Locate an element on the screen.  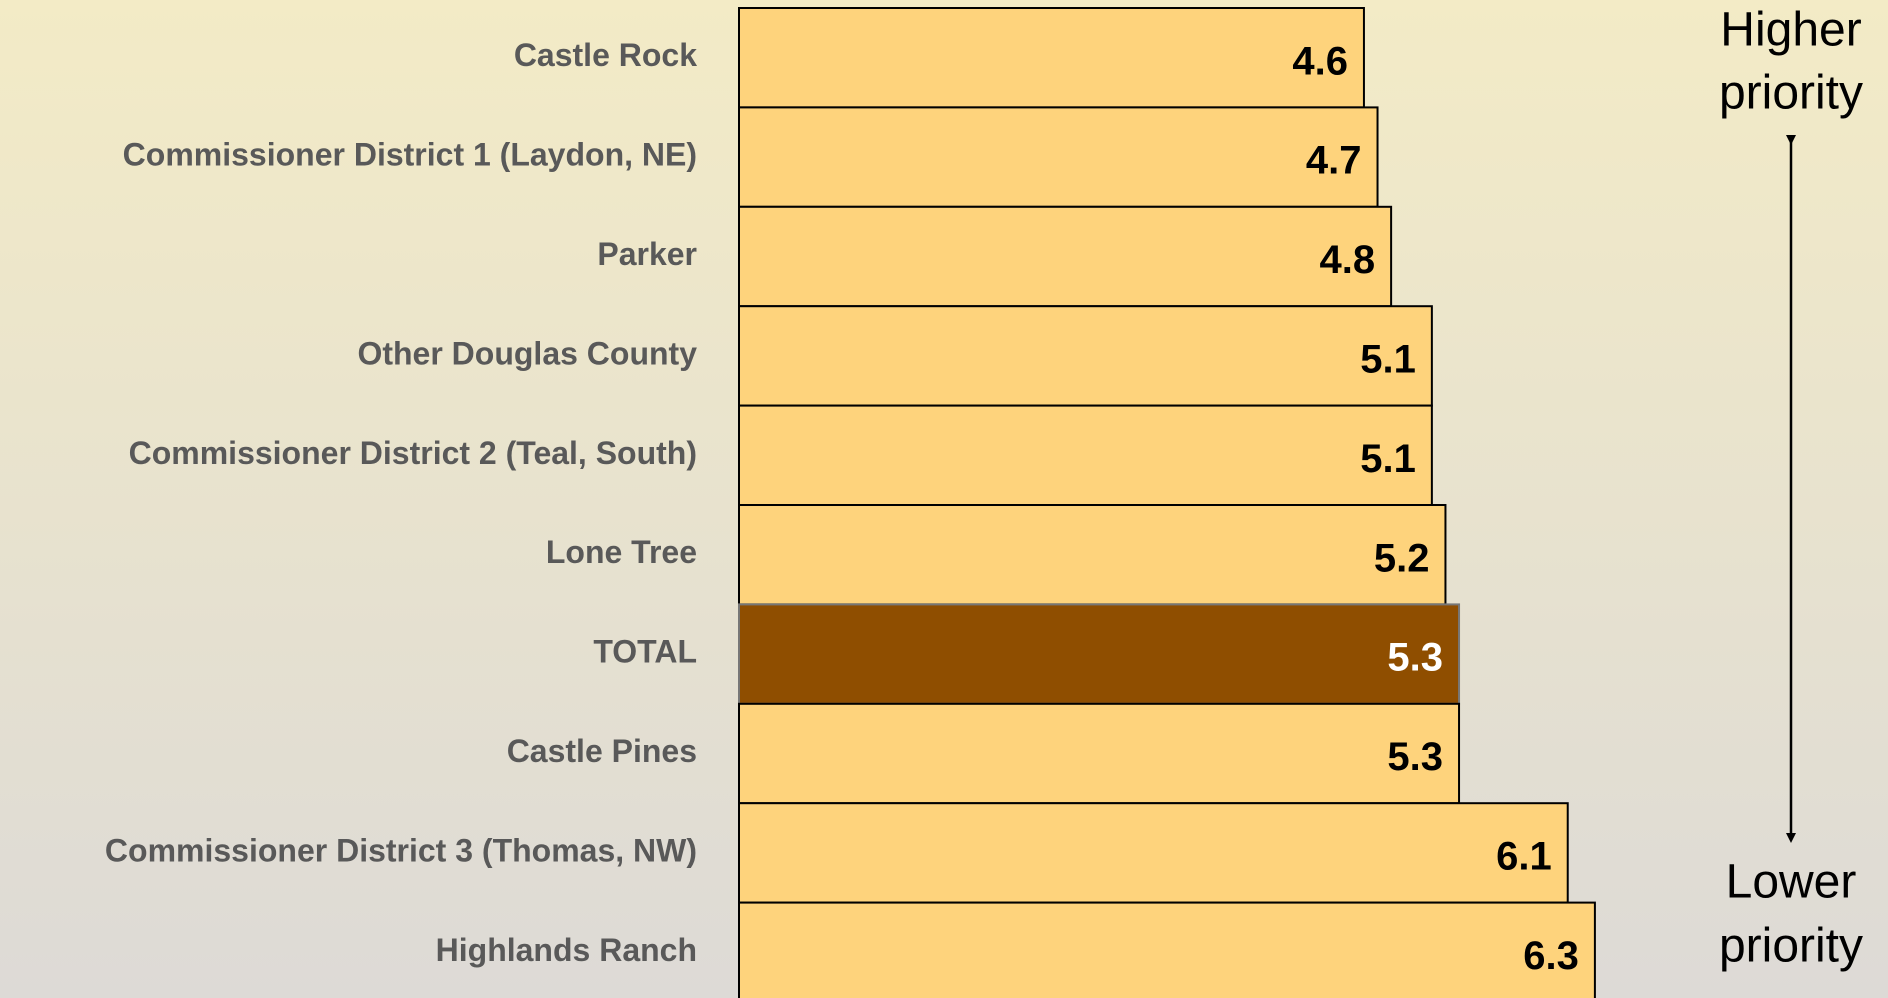
value-label: 5.2 is located at coordinates (1402, 558).